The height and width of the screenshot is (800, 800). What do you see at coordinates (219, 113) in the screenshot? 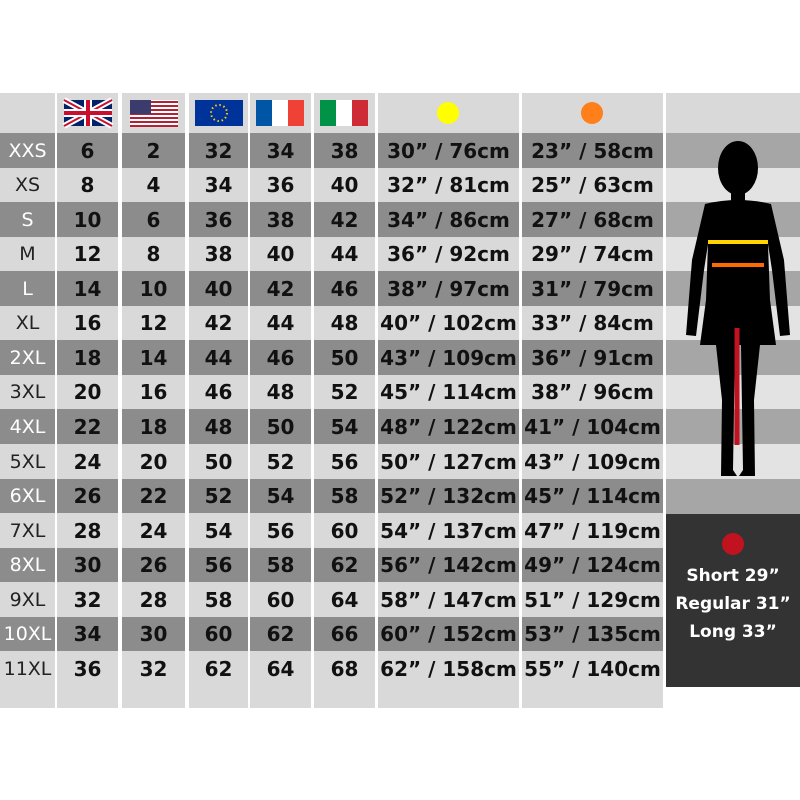
I see `flag-eu` at bounding box center [219, 113].